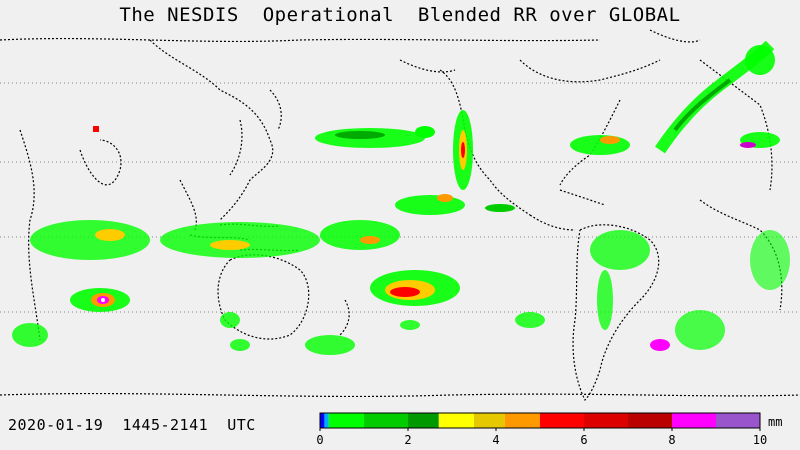 Image resolution: width=800 pixels, height=450 pixels. I want to click on legend-border, so click(540, 420).